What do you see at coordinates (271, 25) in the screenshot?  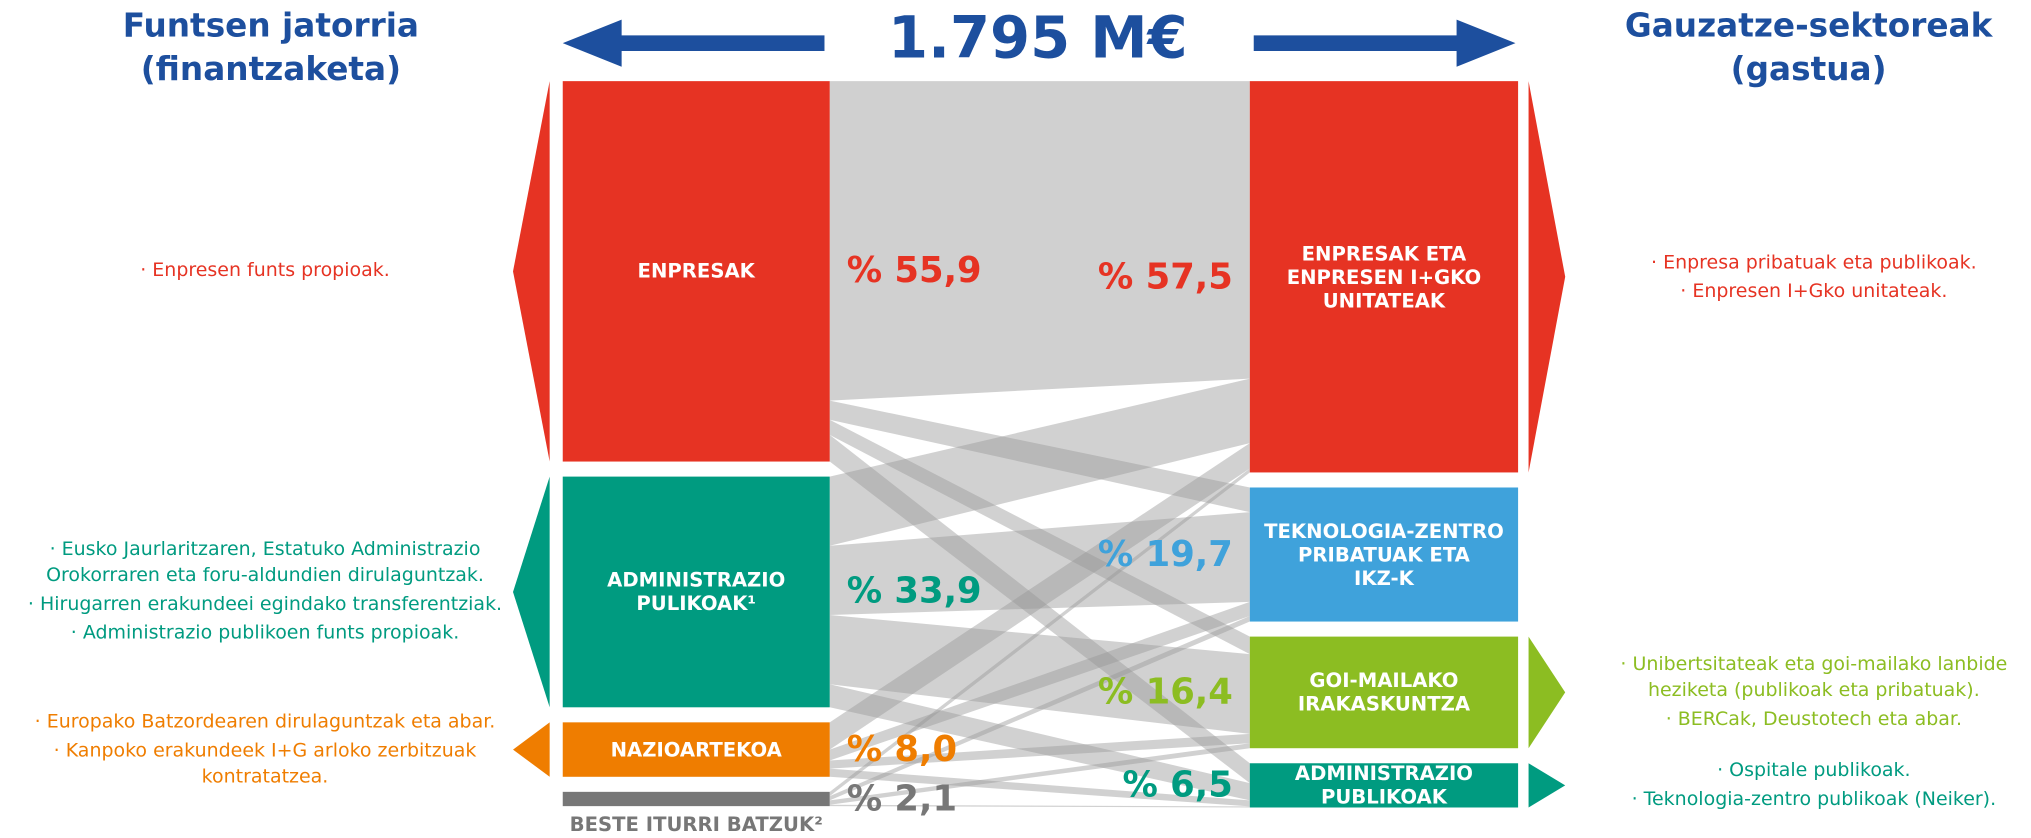 I see `title-line: Funtsen jatorria` at bounding box center [271, 25].